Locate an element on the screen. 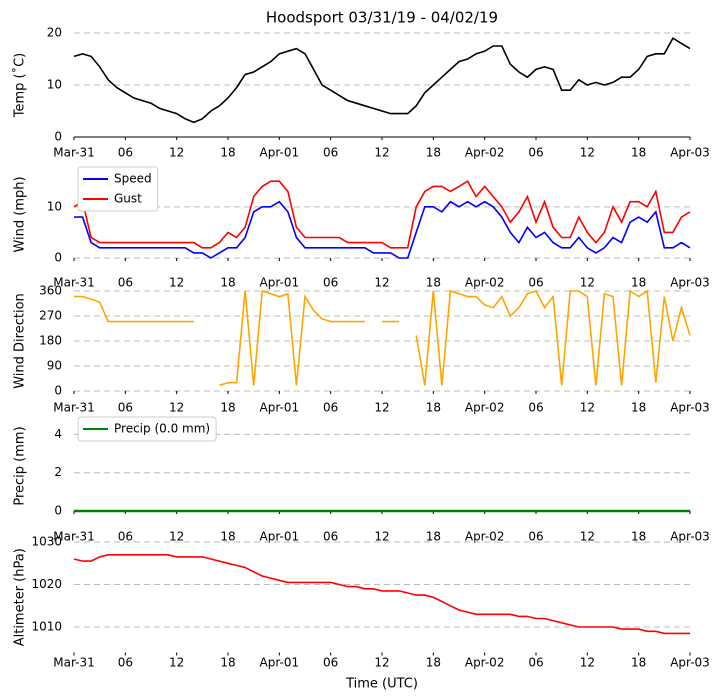  y-tick-label: 180 is located at coordinates (50, 341).